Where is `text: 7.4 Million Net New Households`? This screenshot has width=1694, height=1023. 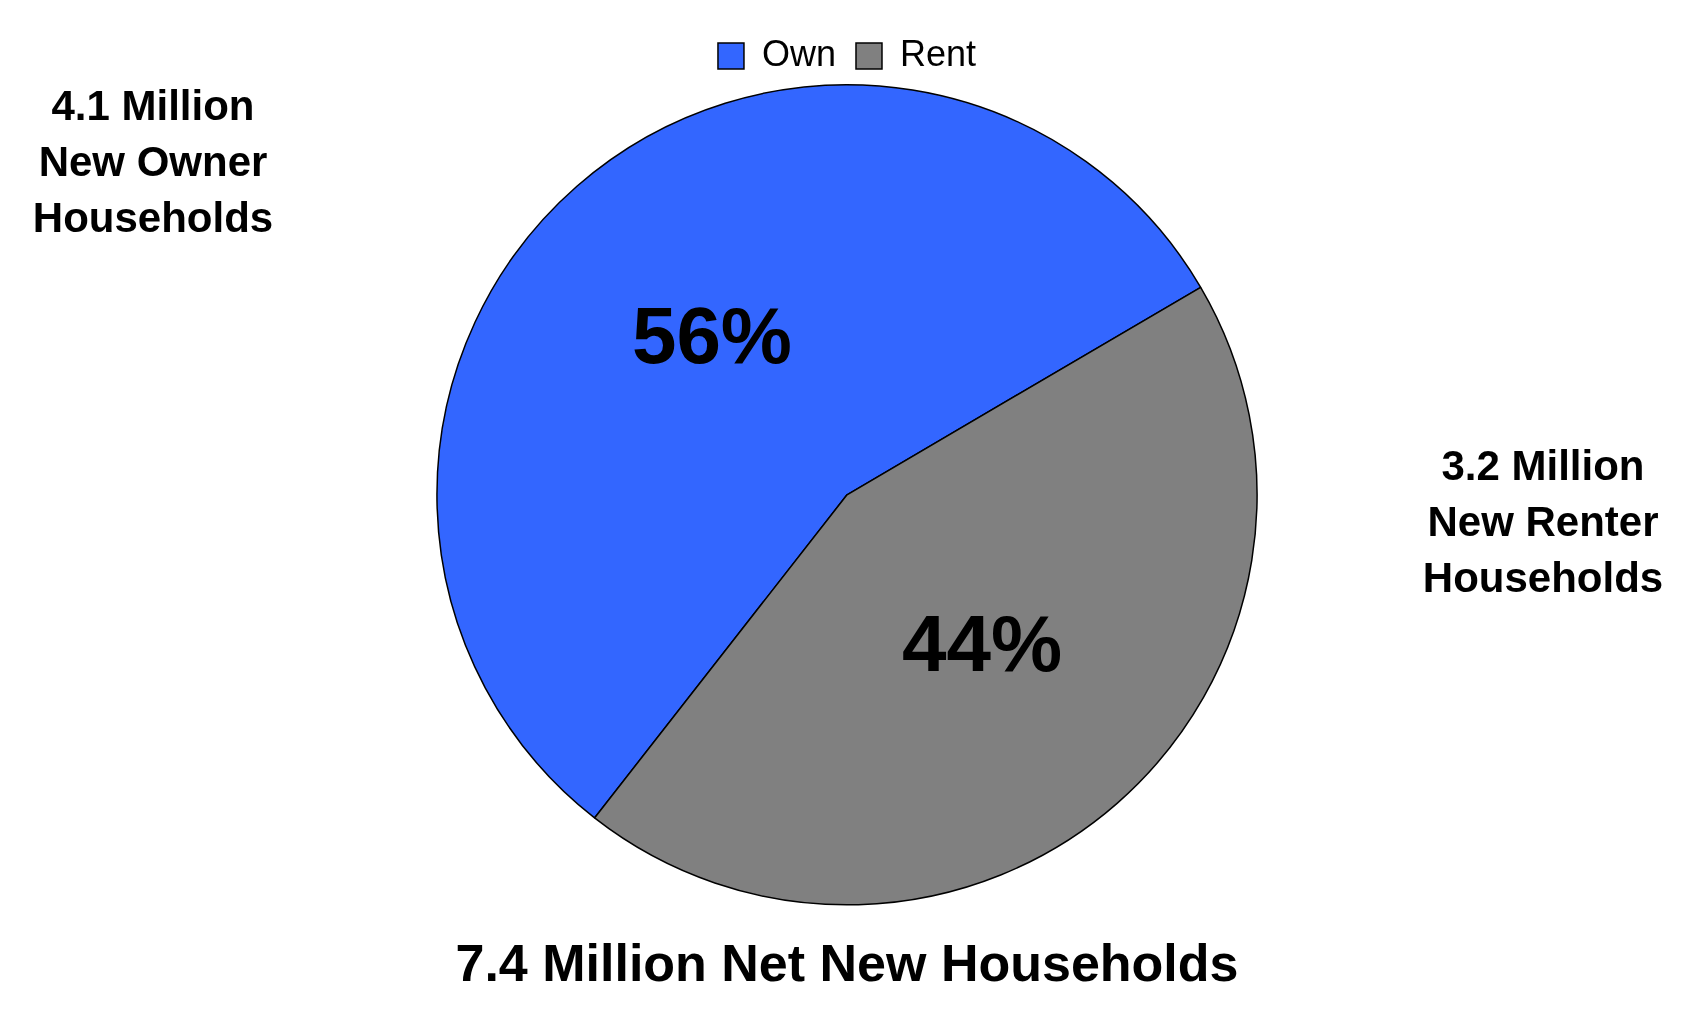
text: 7.4 Million Net New Households is located at coordinates (847, 963).